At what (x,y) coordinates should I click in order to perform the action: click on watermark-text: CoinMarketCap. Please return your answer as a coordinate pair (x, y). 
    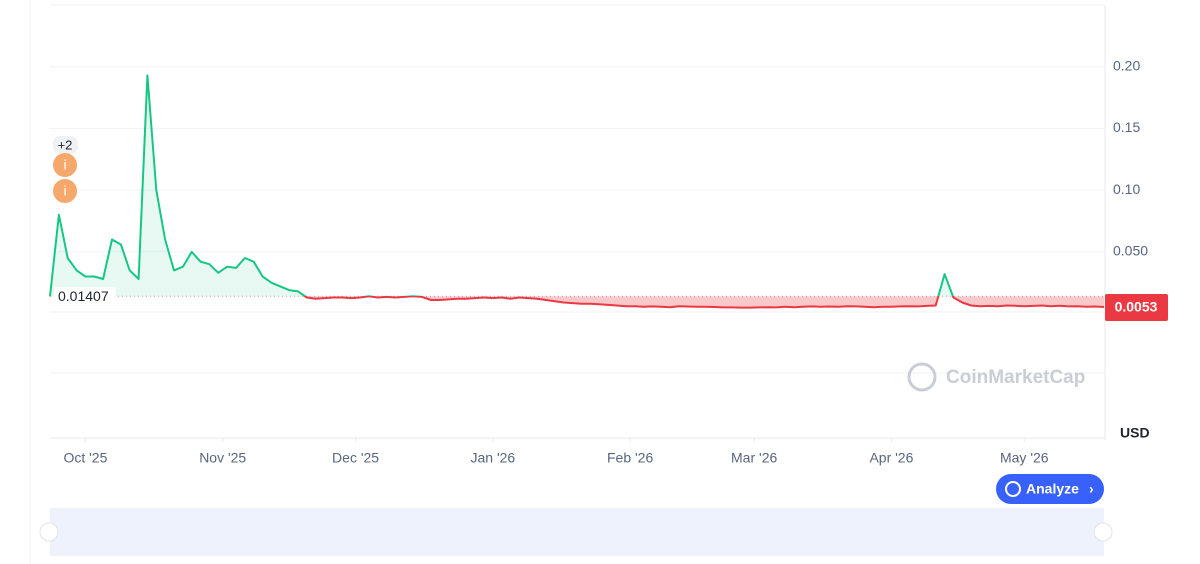
    Looking at the image, I should click on (1015, 377).